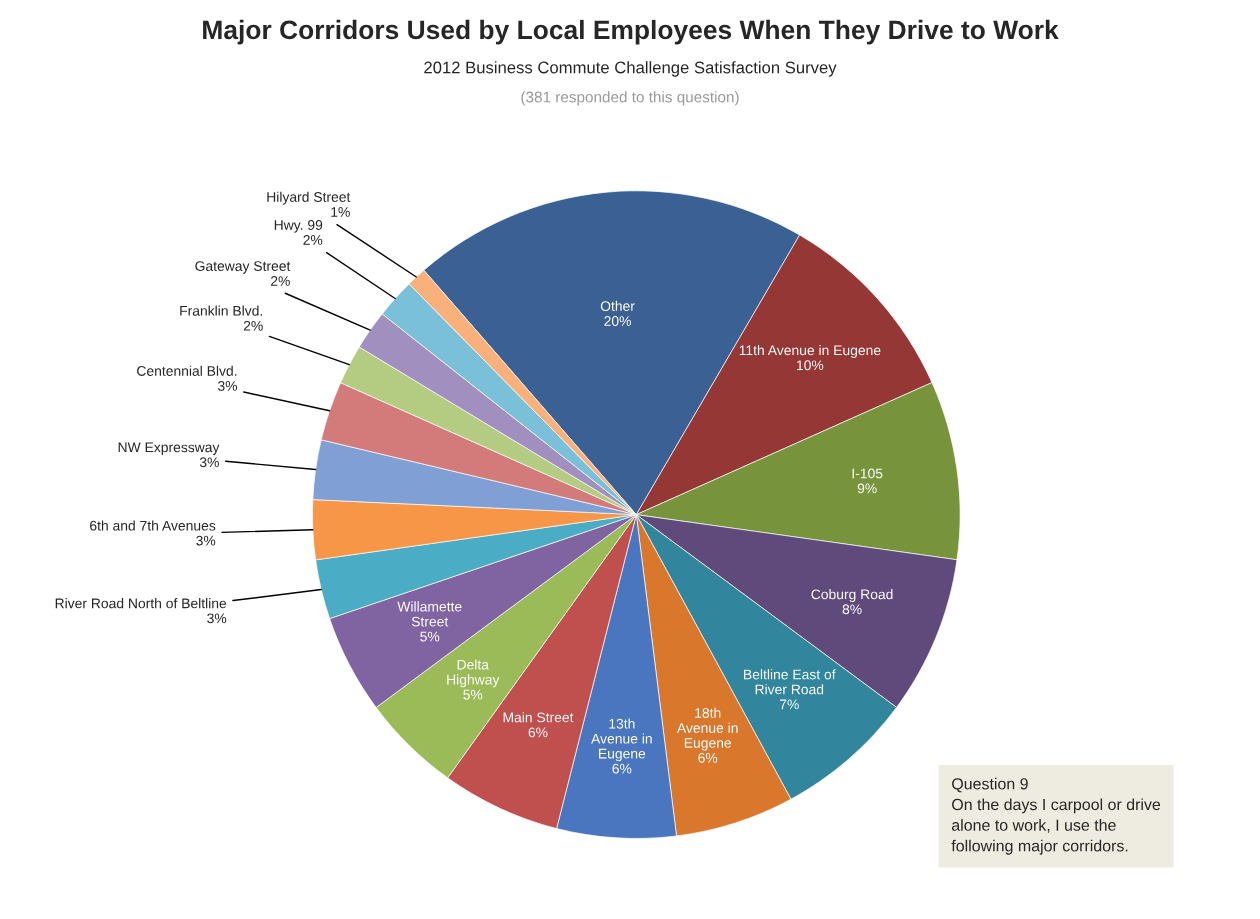 This screenshot has width=1260, height=919. I want to click on slice-label: Delta Highway, so click(473, 673).